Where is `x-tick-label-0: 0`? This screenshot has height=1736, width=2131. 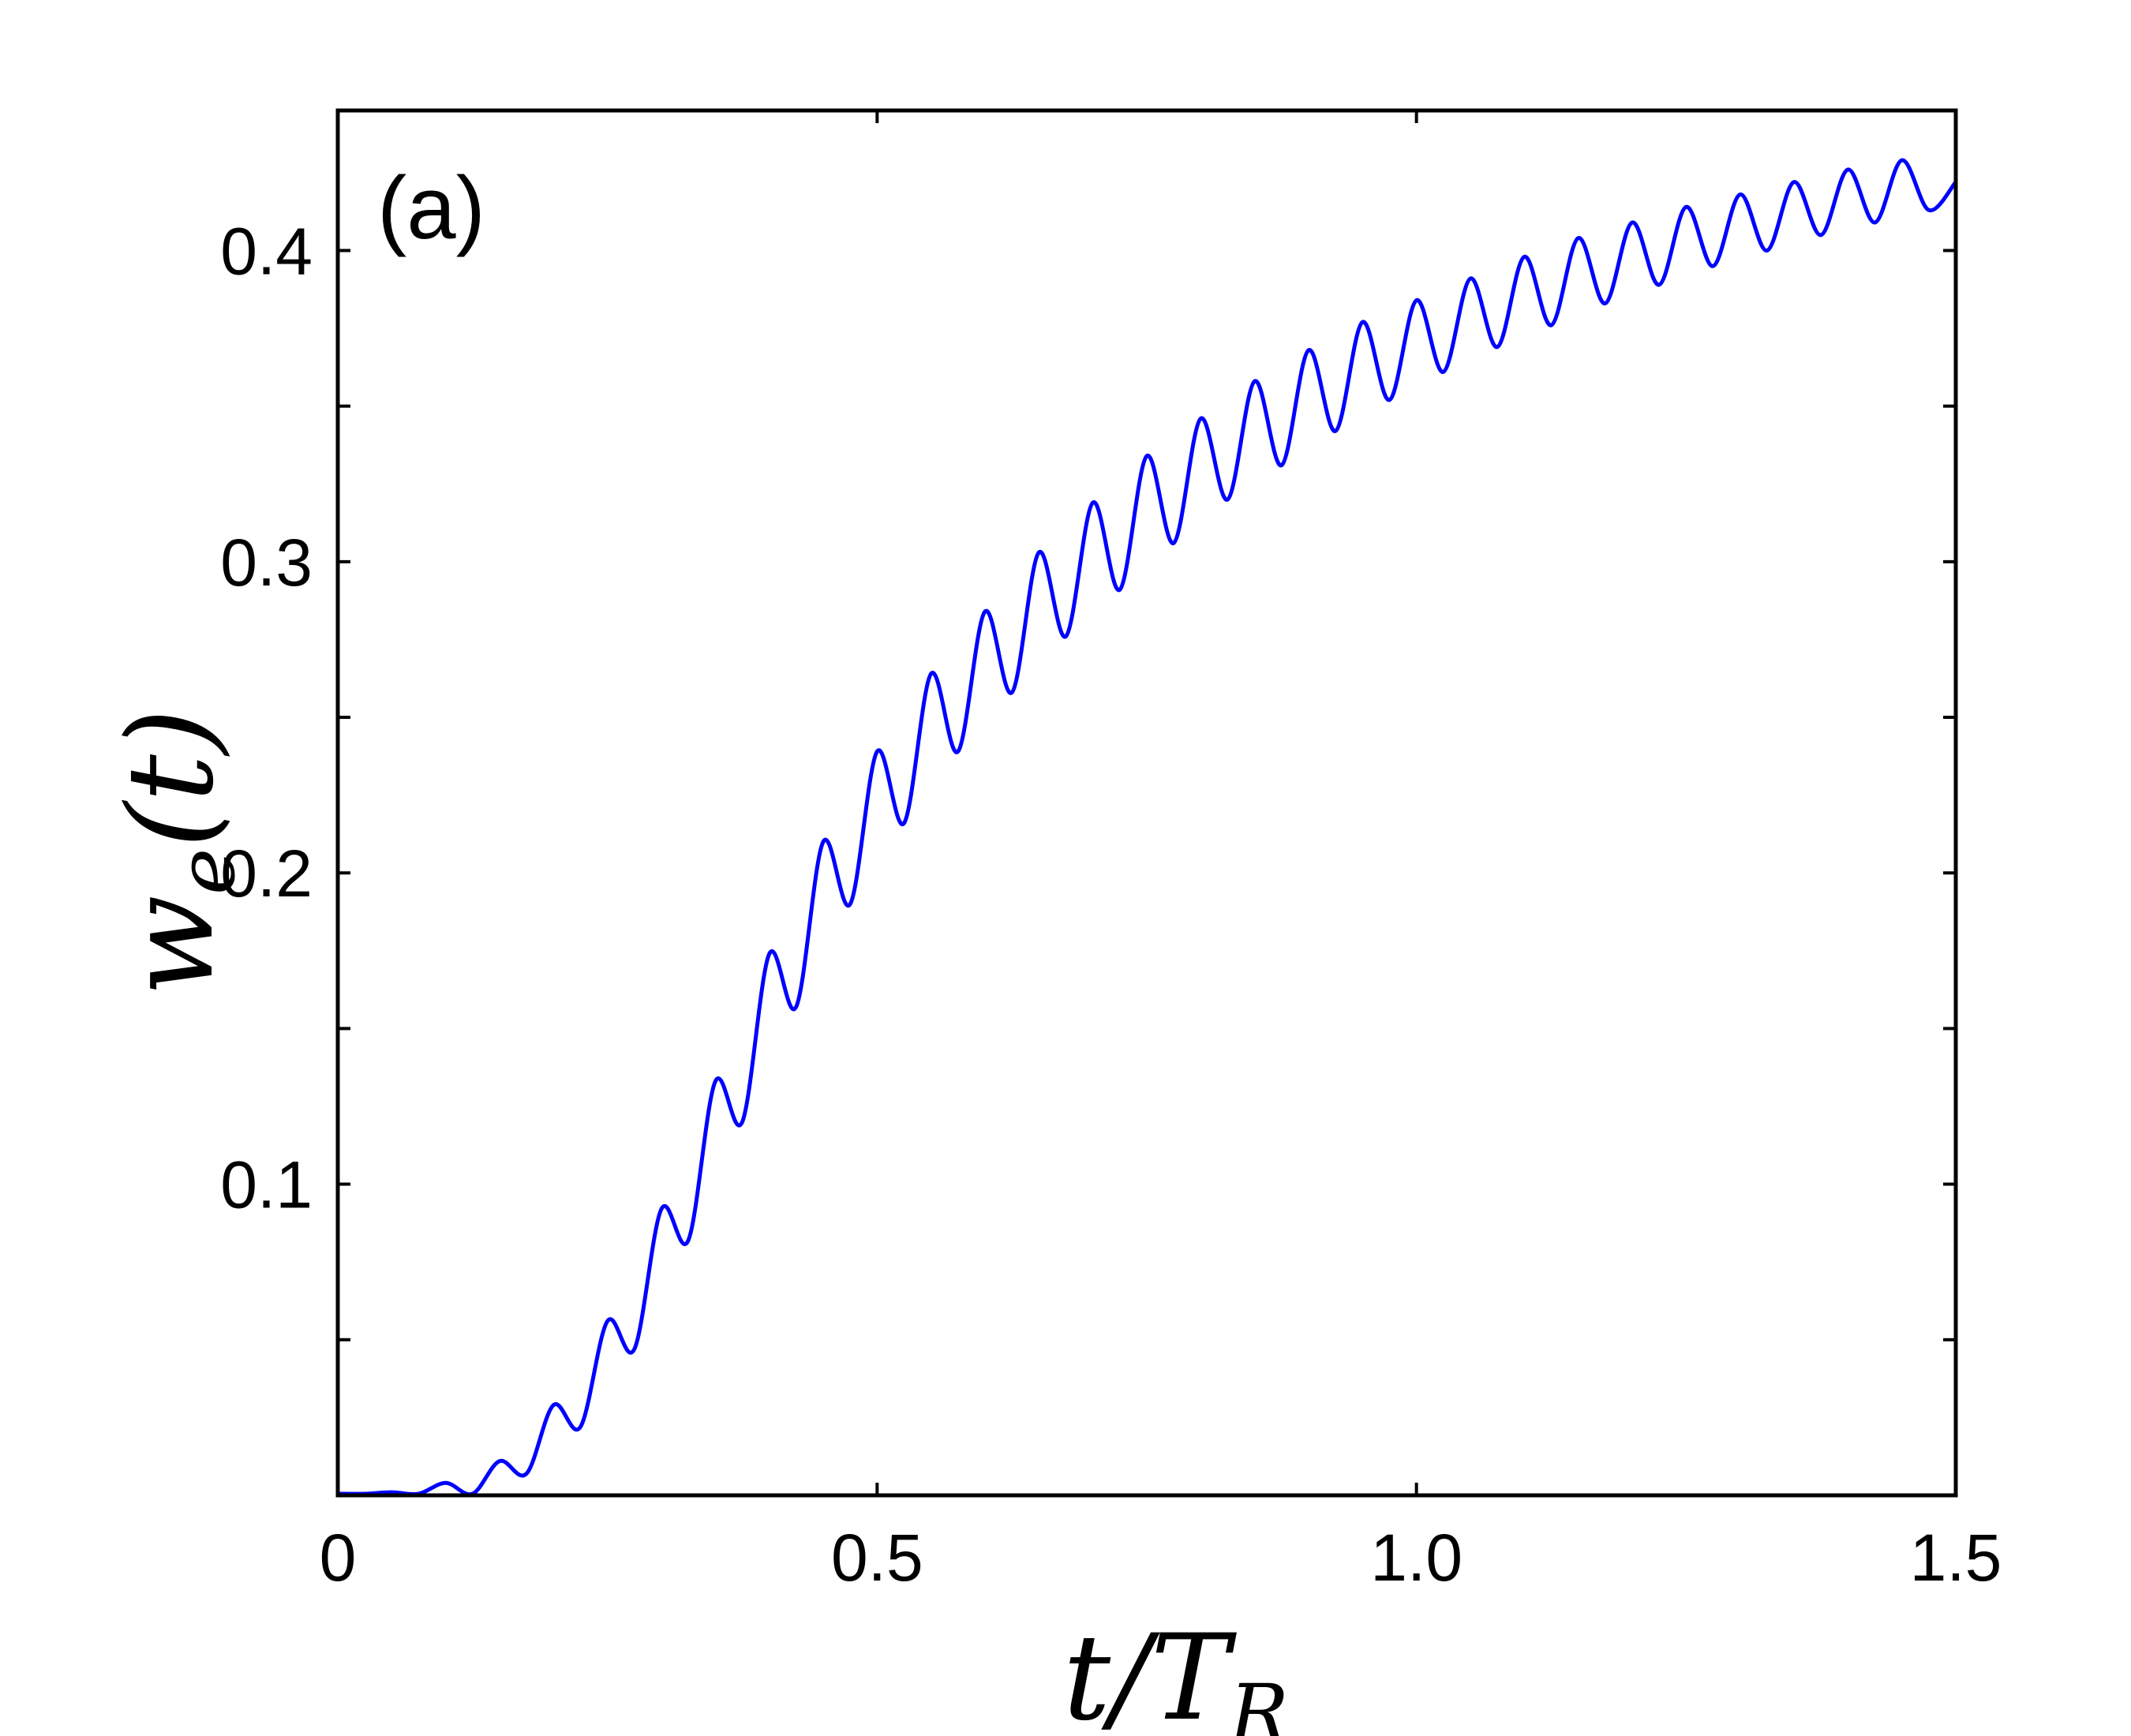 x-tick-label-0: 0 is located at coordinates (338, 1558).